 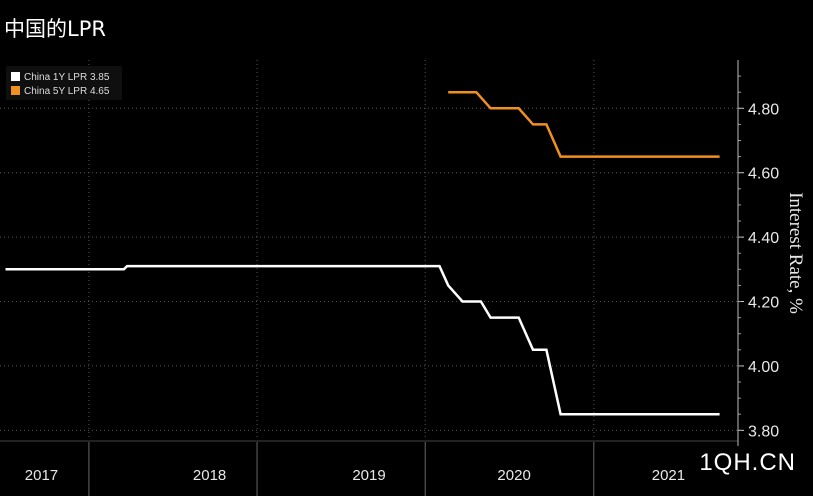 What do you see at coordinates (513, 475) in the screenshot?
I see `x-tick-label: 2020` at bounding box center [513, 475].